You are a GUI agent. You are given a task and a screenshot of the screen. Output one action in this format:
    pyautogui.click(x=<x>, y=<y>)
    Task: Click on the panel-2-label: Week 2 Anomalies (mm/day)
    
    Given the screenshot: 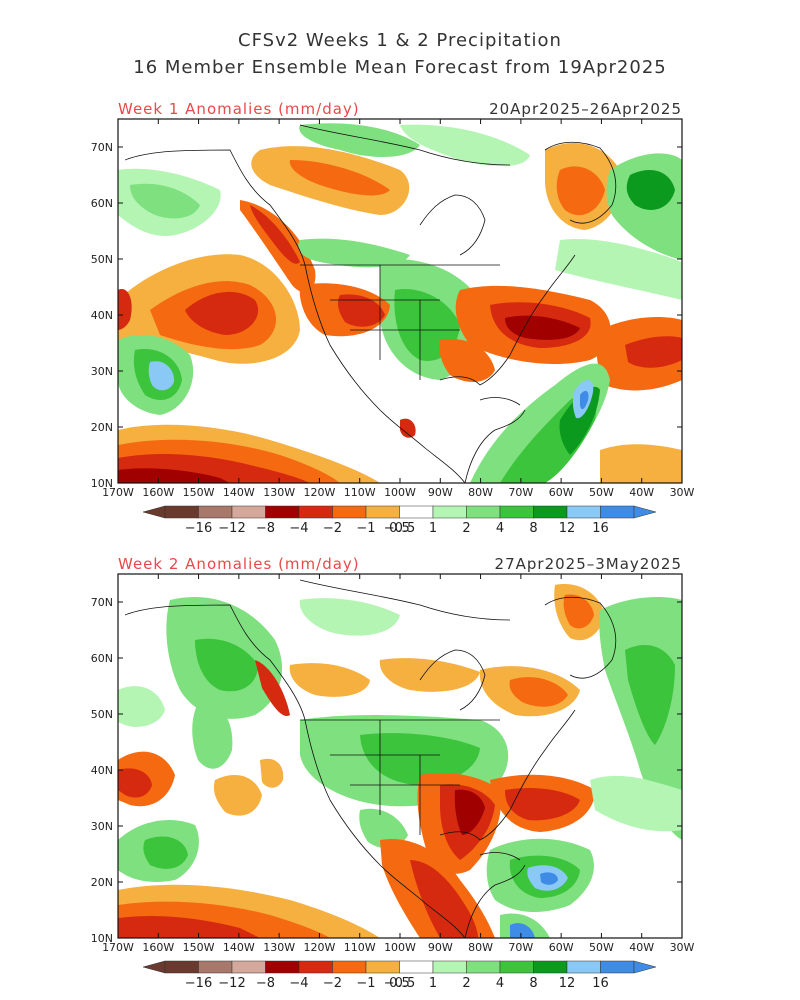 What is the action you would take?
    pyautogui.click(x=239, y=564)
    